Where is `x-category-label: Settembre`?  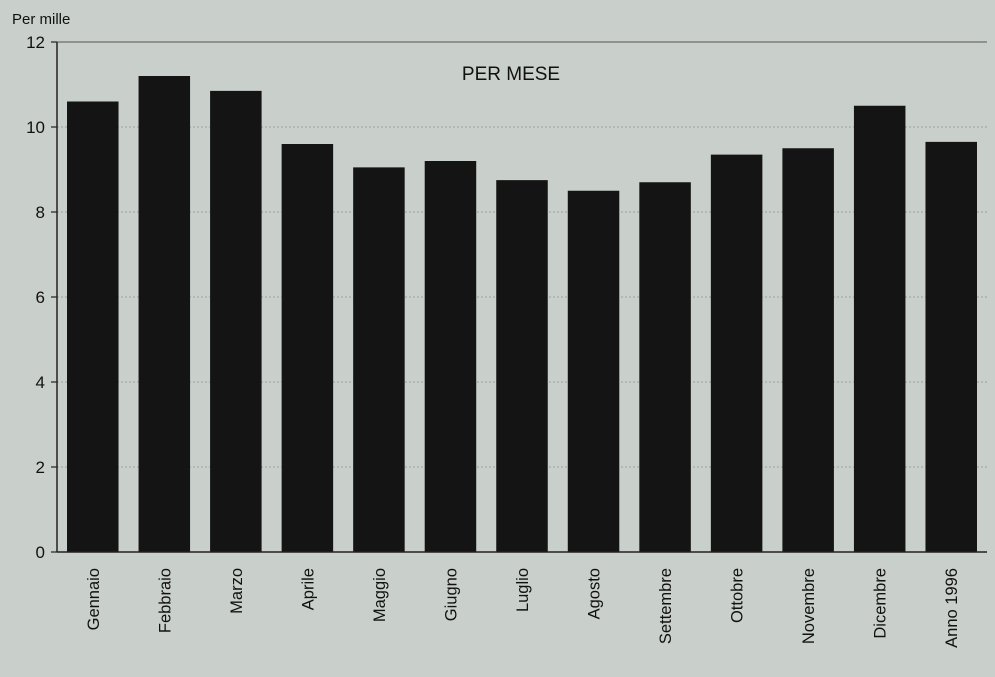 x-category-label: Settembre is located at coordinates (666, 606).